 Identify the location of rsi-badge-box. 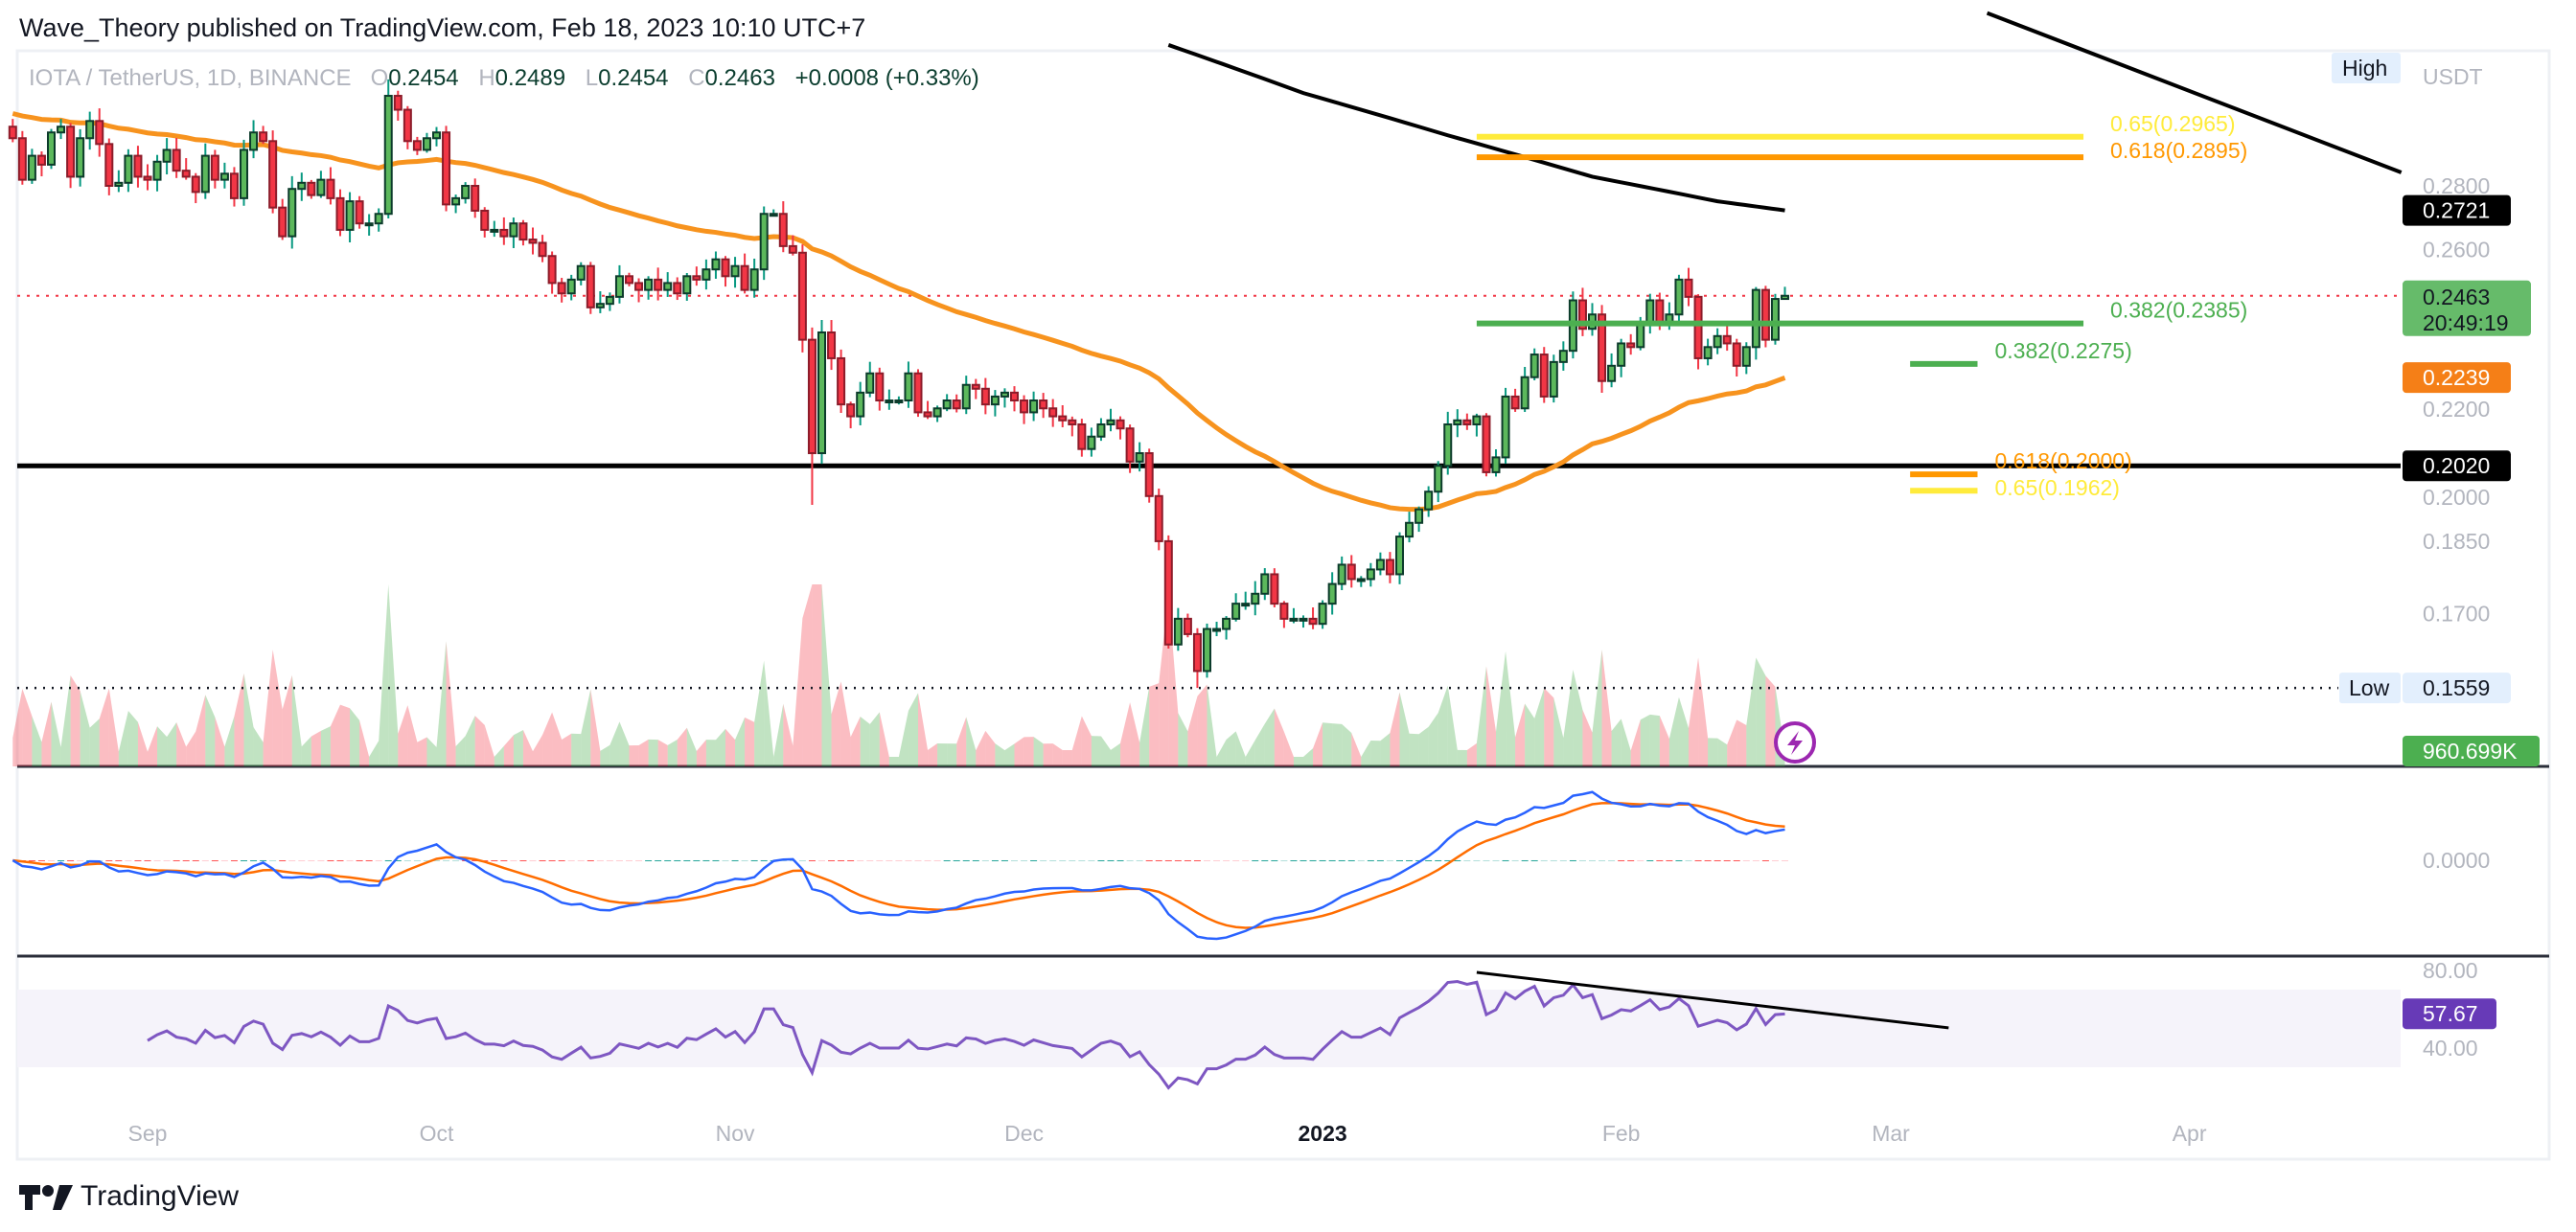
(2449, 1014).